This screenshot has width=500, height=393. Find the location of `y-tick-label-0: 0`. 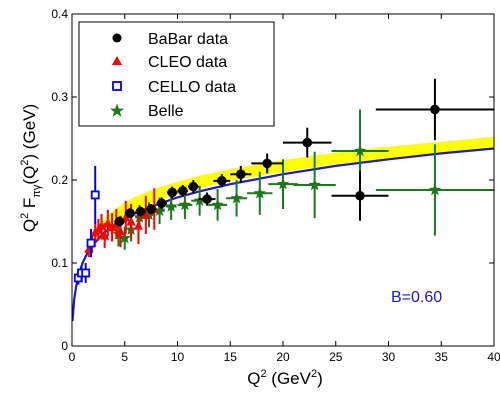

y-tick-label-0: 0 is located at coordinates (64, 346).